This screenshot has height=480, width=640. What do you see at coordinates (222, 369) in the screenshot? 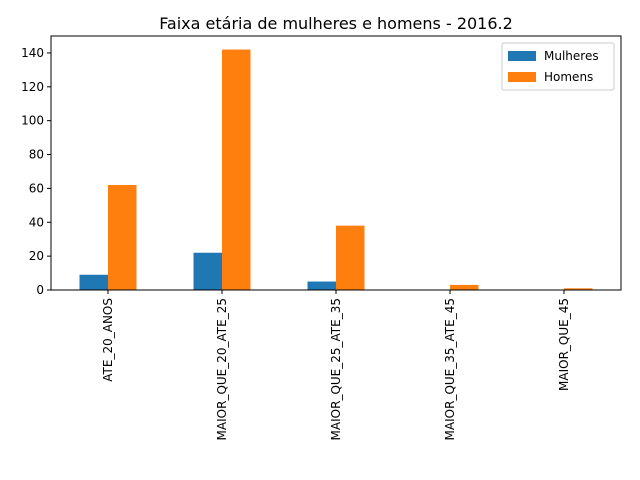
I see `x-tick-label: MAIOR_QUE_20_ATE_25` at bounding box center [222, 369].